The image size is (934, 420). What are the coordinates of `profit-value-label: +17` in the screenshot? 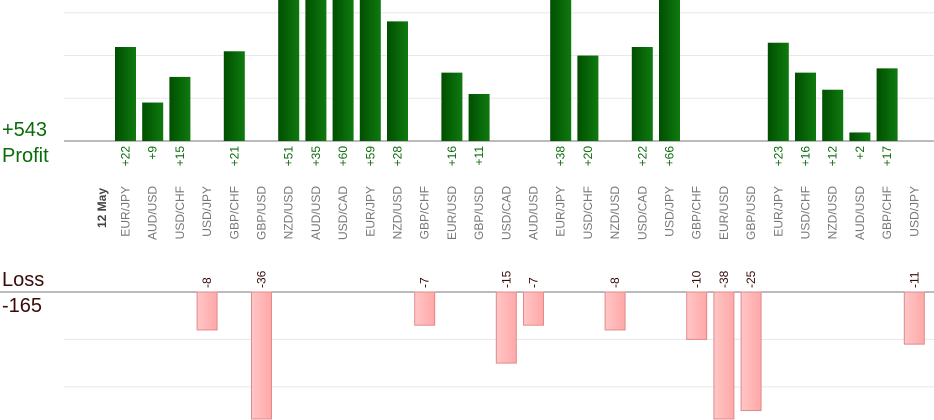 It's located at (887, 156).